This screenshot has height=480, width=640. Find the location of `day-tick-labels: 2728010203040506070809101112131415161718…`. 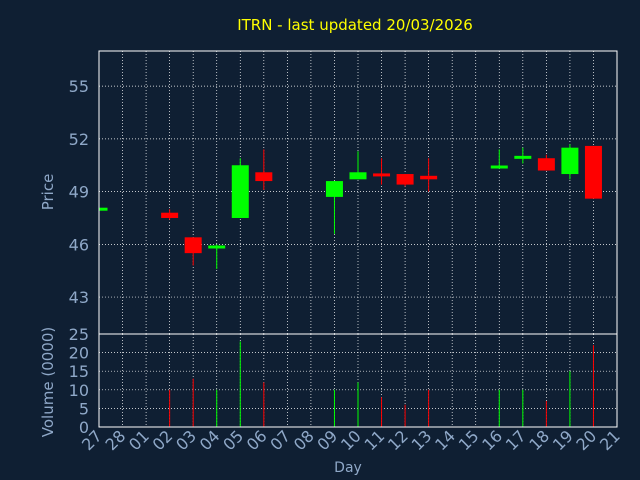

day-tick-labels: 2728010203040506070809101112131415161718… is located at coordinates (351, 440).